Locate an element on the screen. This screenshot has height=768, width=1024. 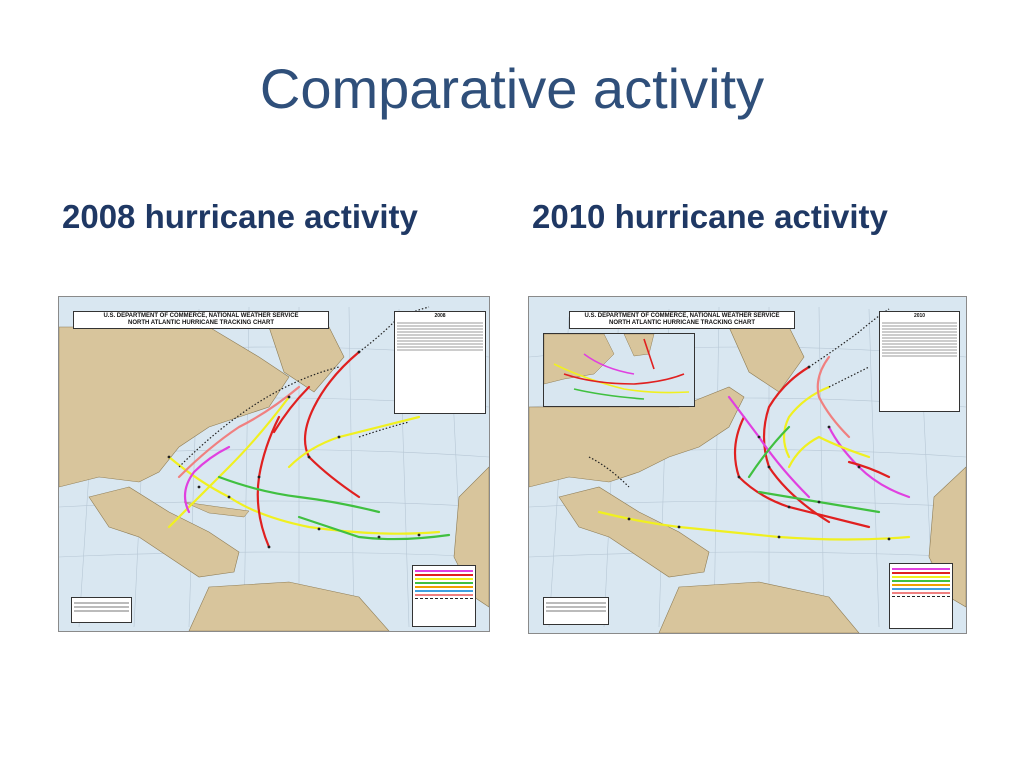
inset-map-2010 is located at coordinates (619, 370).